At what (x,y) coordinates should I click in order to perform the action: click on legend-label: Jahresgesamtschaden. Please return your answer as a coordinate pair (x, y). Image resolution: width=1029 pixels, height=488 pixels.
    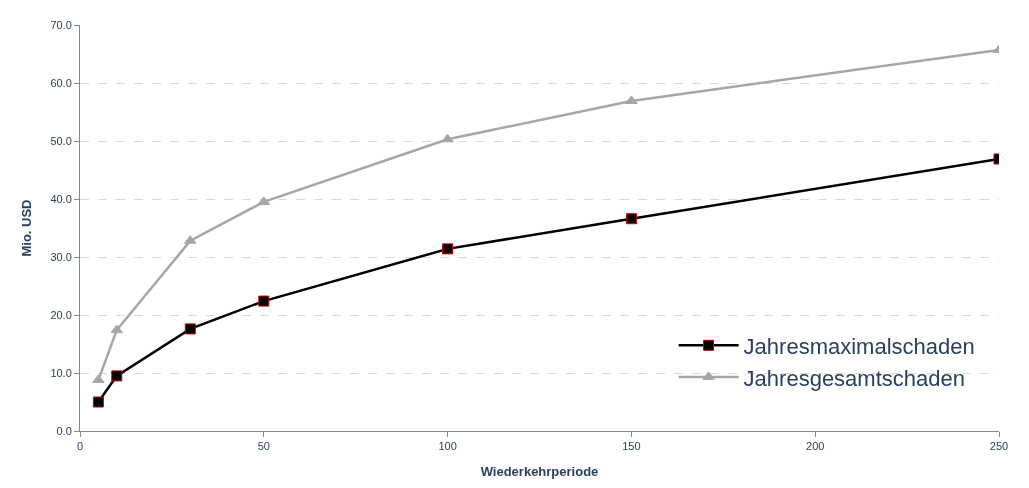
    Looking at the image, I should click on (854, 378).